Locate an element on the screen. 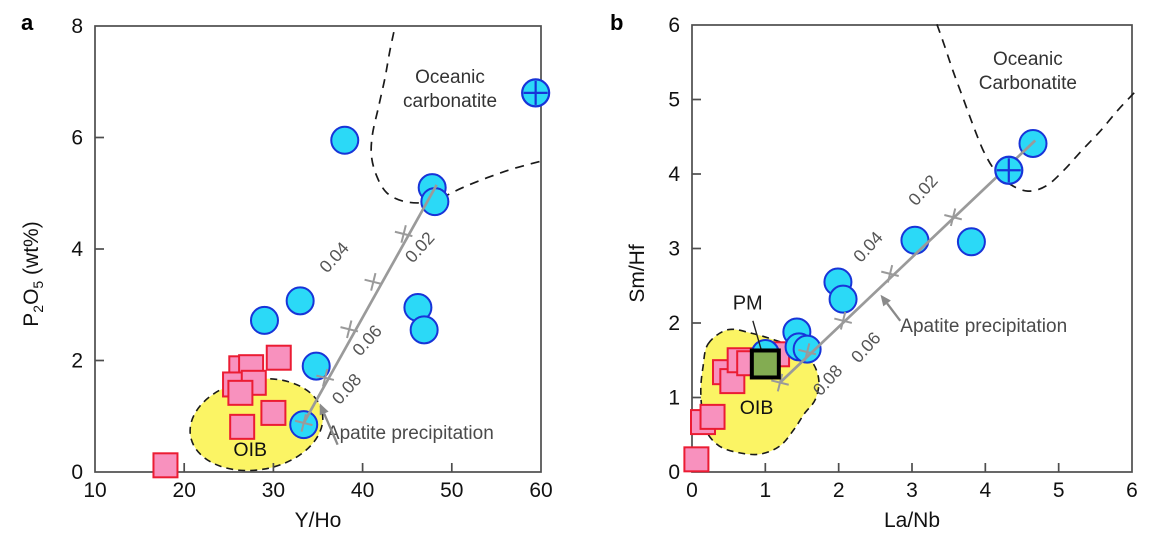 The width and height of the screenshot is (1172, 537). x-tick-label: 60 is located at coordinates (540, 490).